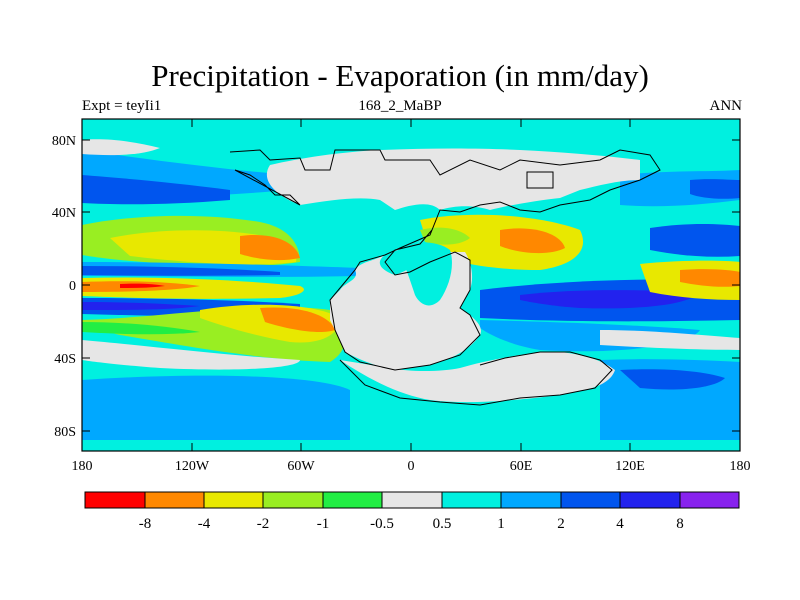 Image resolution: width=800 pixels, height=600 pixels. What do you see at coordinates (501, 524) in the screenshot?
I see `colorbar-label: 1` at bounding box center [501, 524].